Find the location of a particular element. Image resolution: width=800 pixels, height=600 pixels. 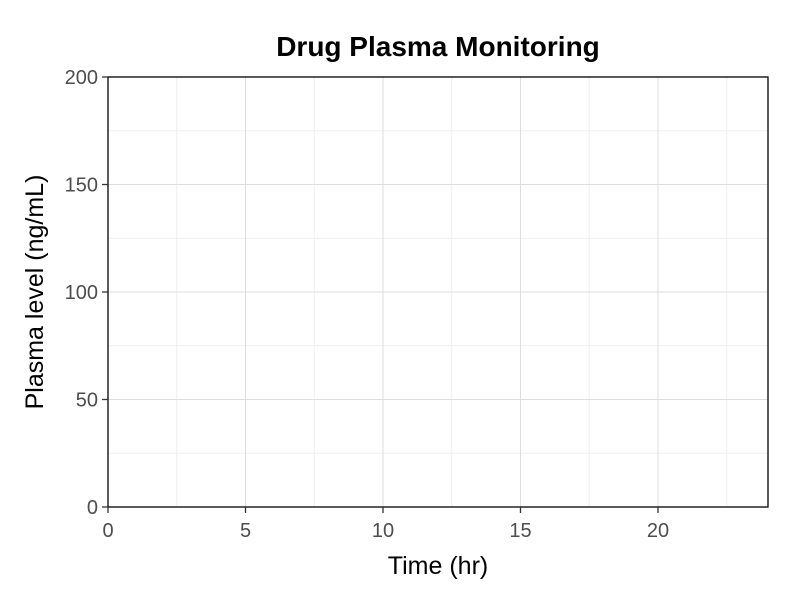

x-tick-label: 10 is located at coordinates (383, 531).